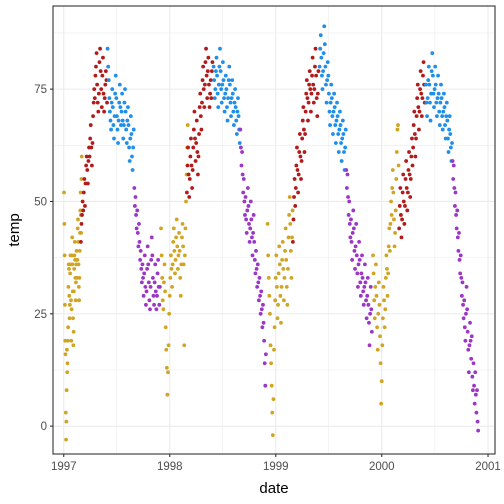 The height and width of the screenshot is (504, 504). What do you see at coordinates (382, 467) in the screenshot?
I see `x-tick-label: 2000` at bounding box center [382, 467].